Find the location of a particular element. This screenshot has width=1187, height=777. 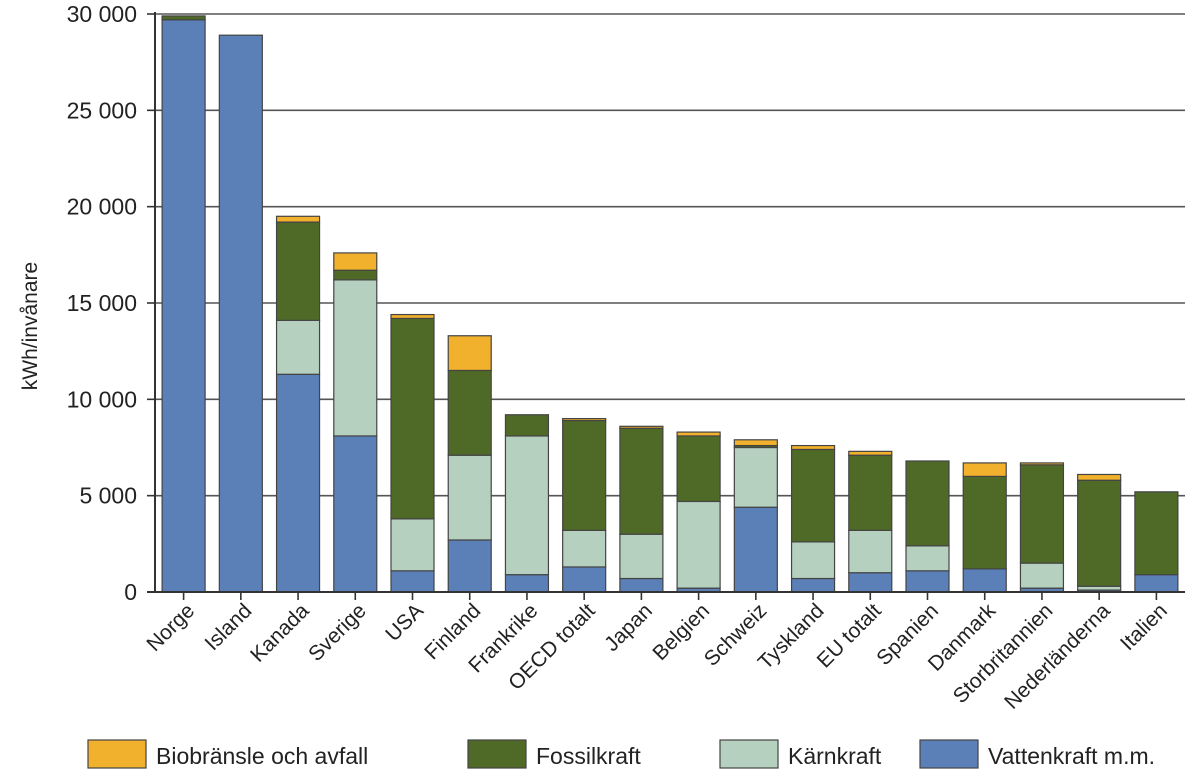

y-tick-label: 0 is located at coordinates (130, 592).